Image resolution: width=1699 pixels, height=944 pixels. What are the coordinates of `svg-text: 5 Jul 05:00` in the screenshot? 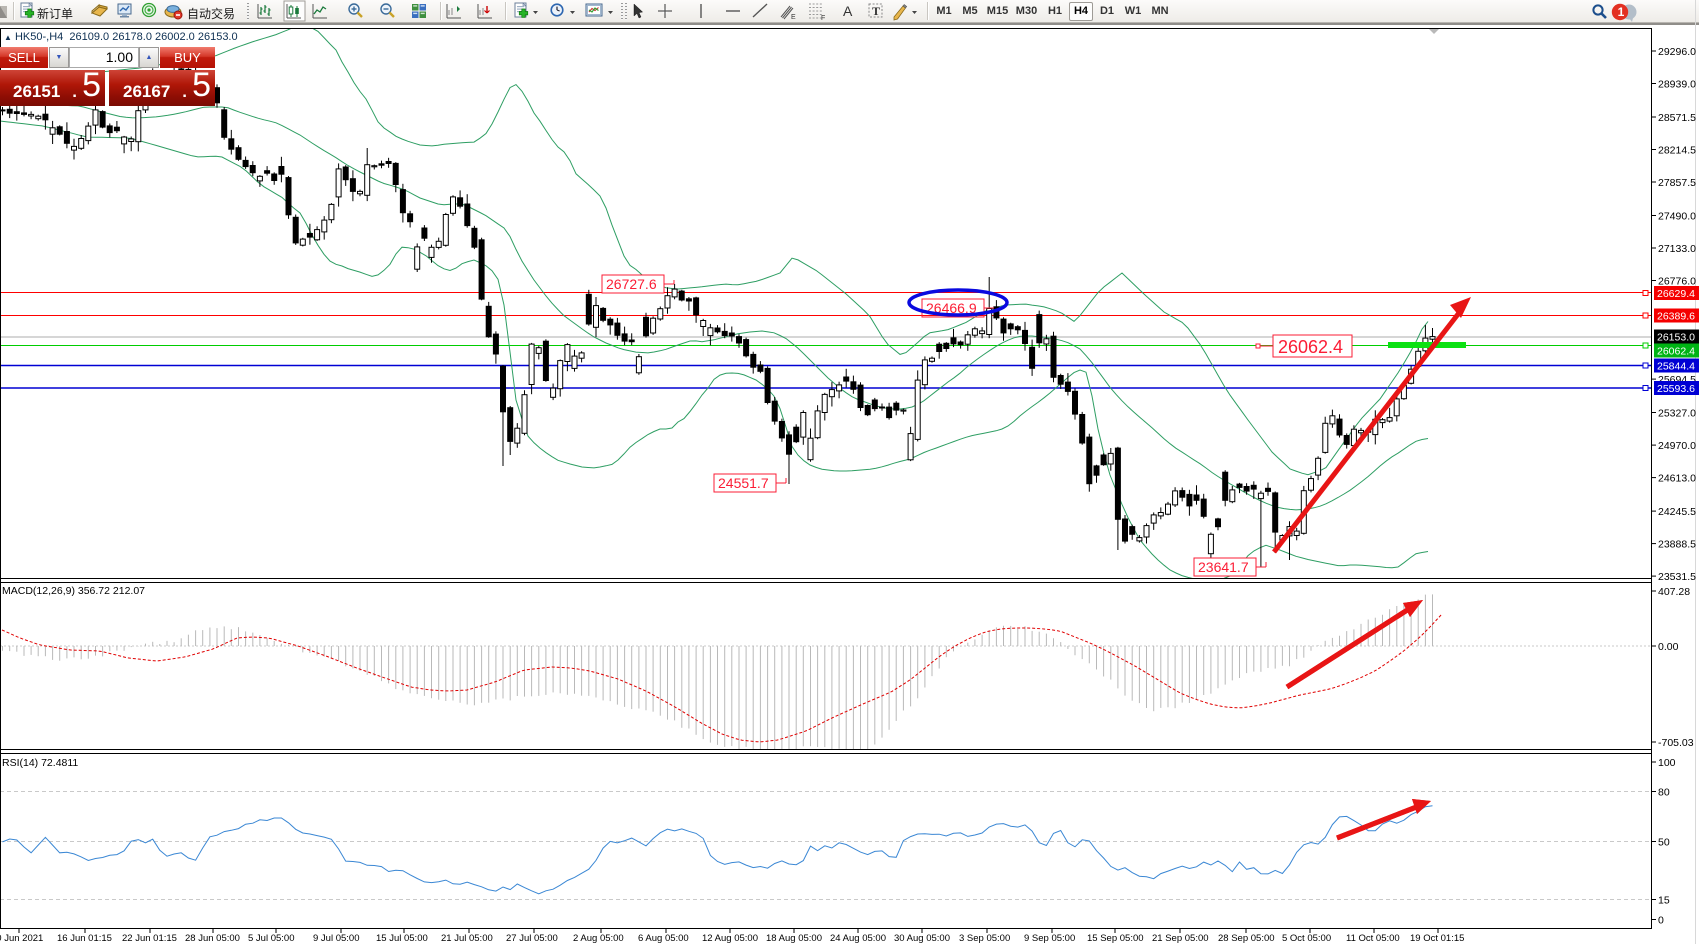 It's located at (271, 938).